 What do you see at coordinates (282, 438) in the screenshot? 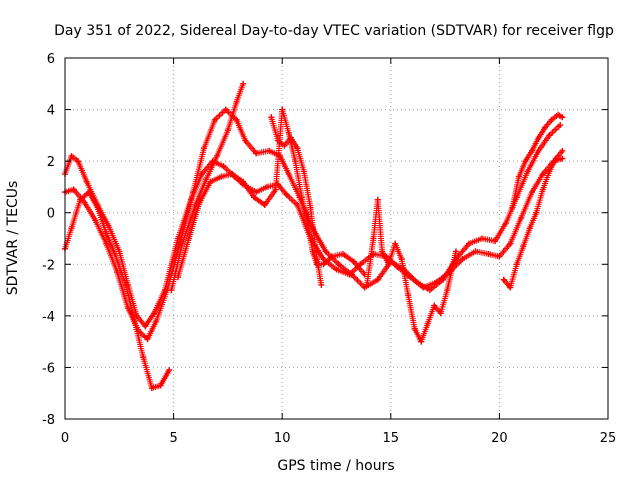
I see `x-tick-label: 10` at bounding box center [282, 438].